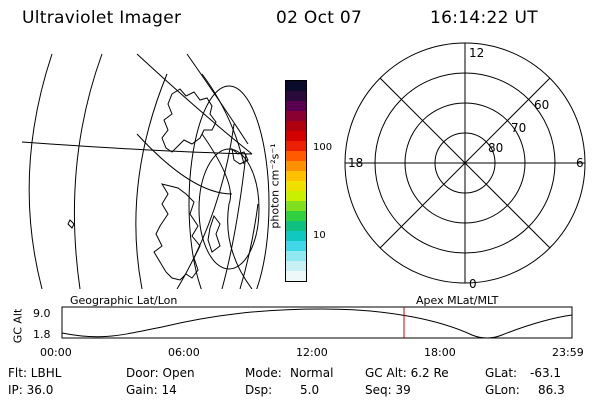 Image resolution: width=600 pixels, height=400 pixels. I want to click on time-tick-1800: 18:00, so click(440, 352).